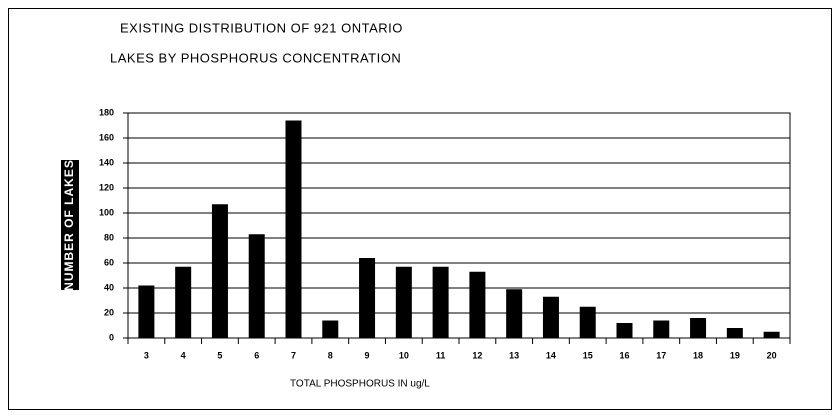 The image size is (840, 419). What do you see at coordinates (477, 355) in the screenshot?
I see `x-tick-label: 12` at bounding box center [477, 355].